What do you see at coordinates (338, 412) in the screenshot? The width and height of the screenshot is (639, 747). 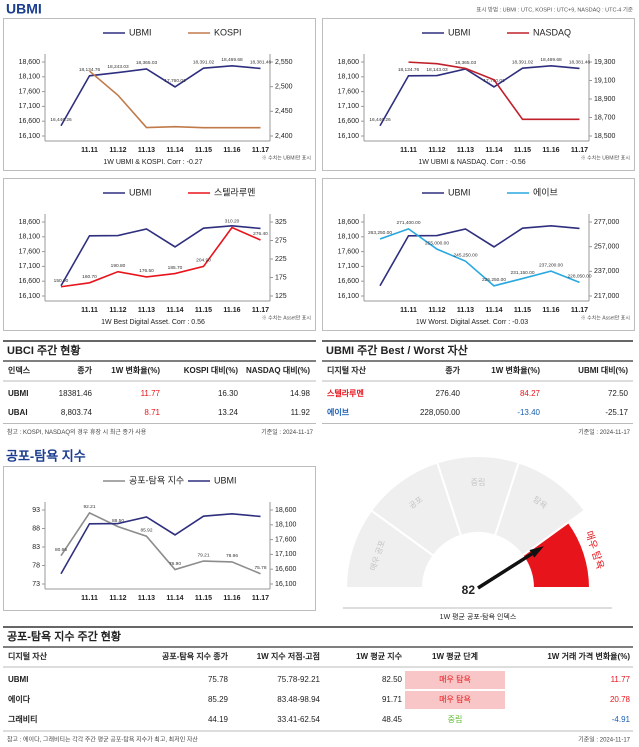 I see `table-cell: 에이브` at bounding box center [338, 412].